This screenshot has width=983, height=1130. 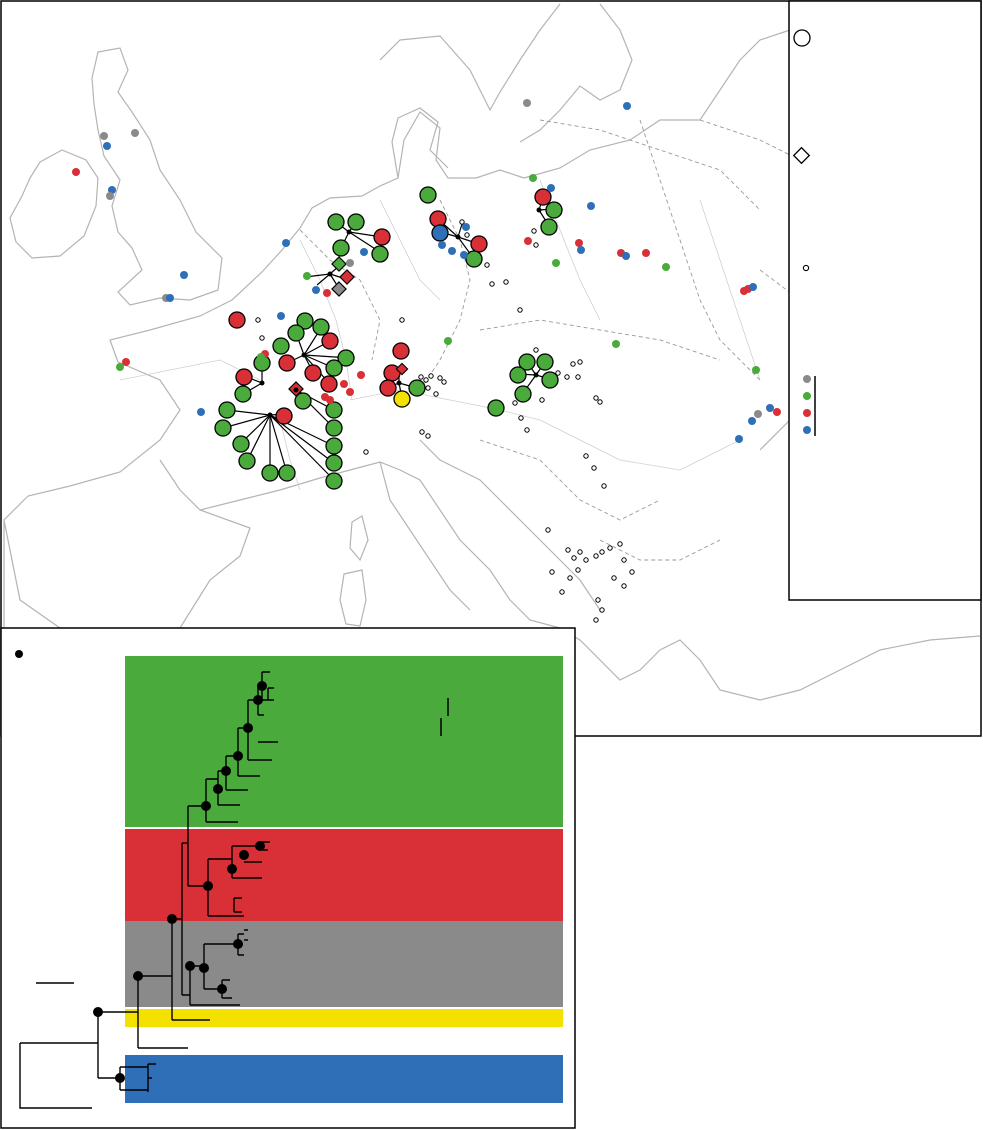 What do you see at coordinates (339, 264) in the screenshot?
I see `map-diamond` at bounding box center [339, 264].